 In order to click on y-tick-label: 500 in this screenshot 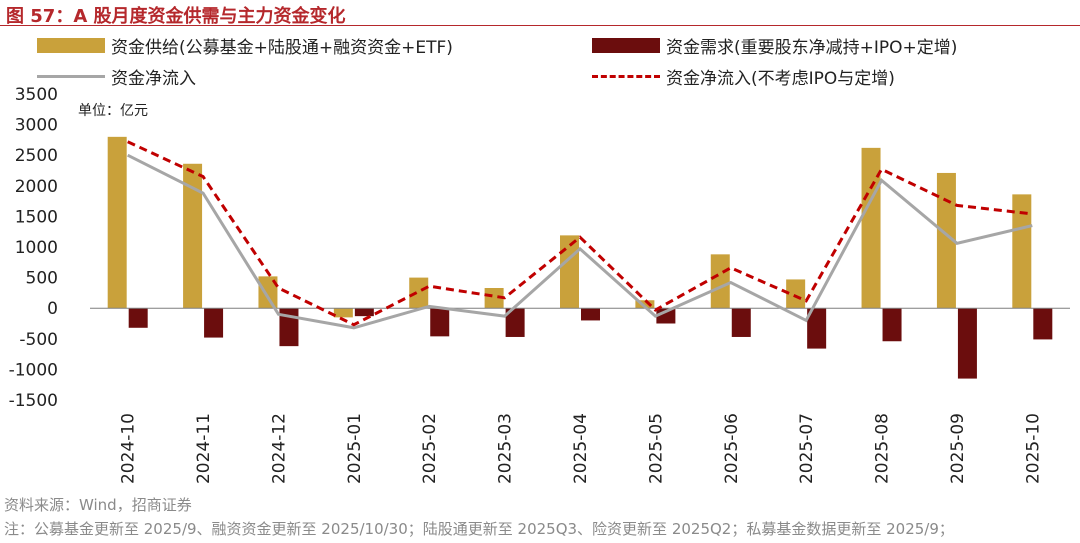, I will do `click(42, 279)`.